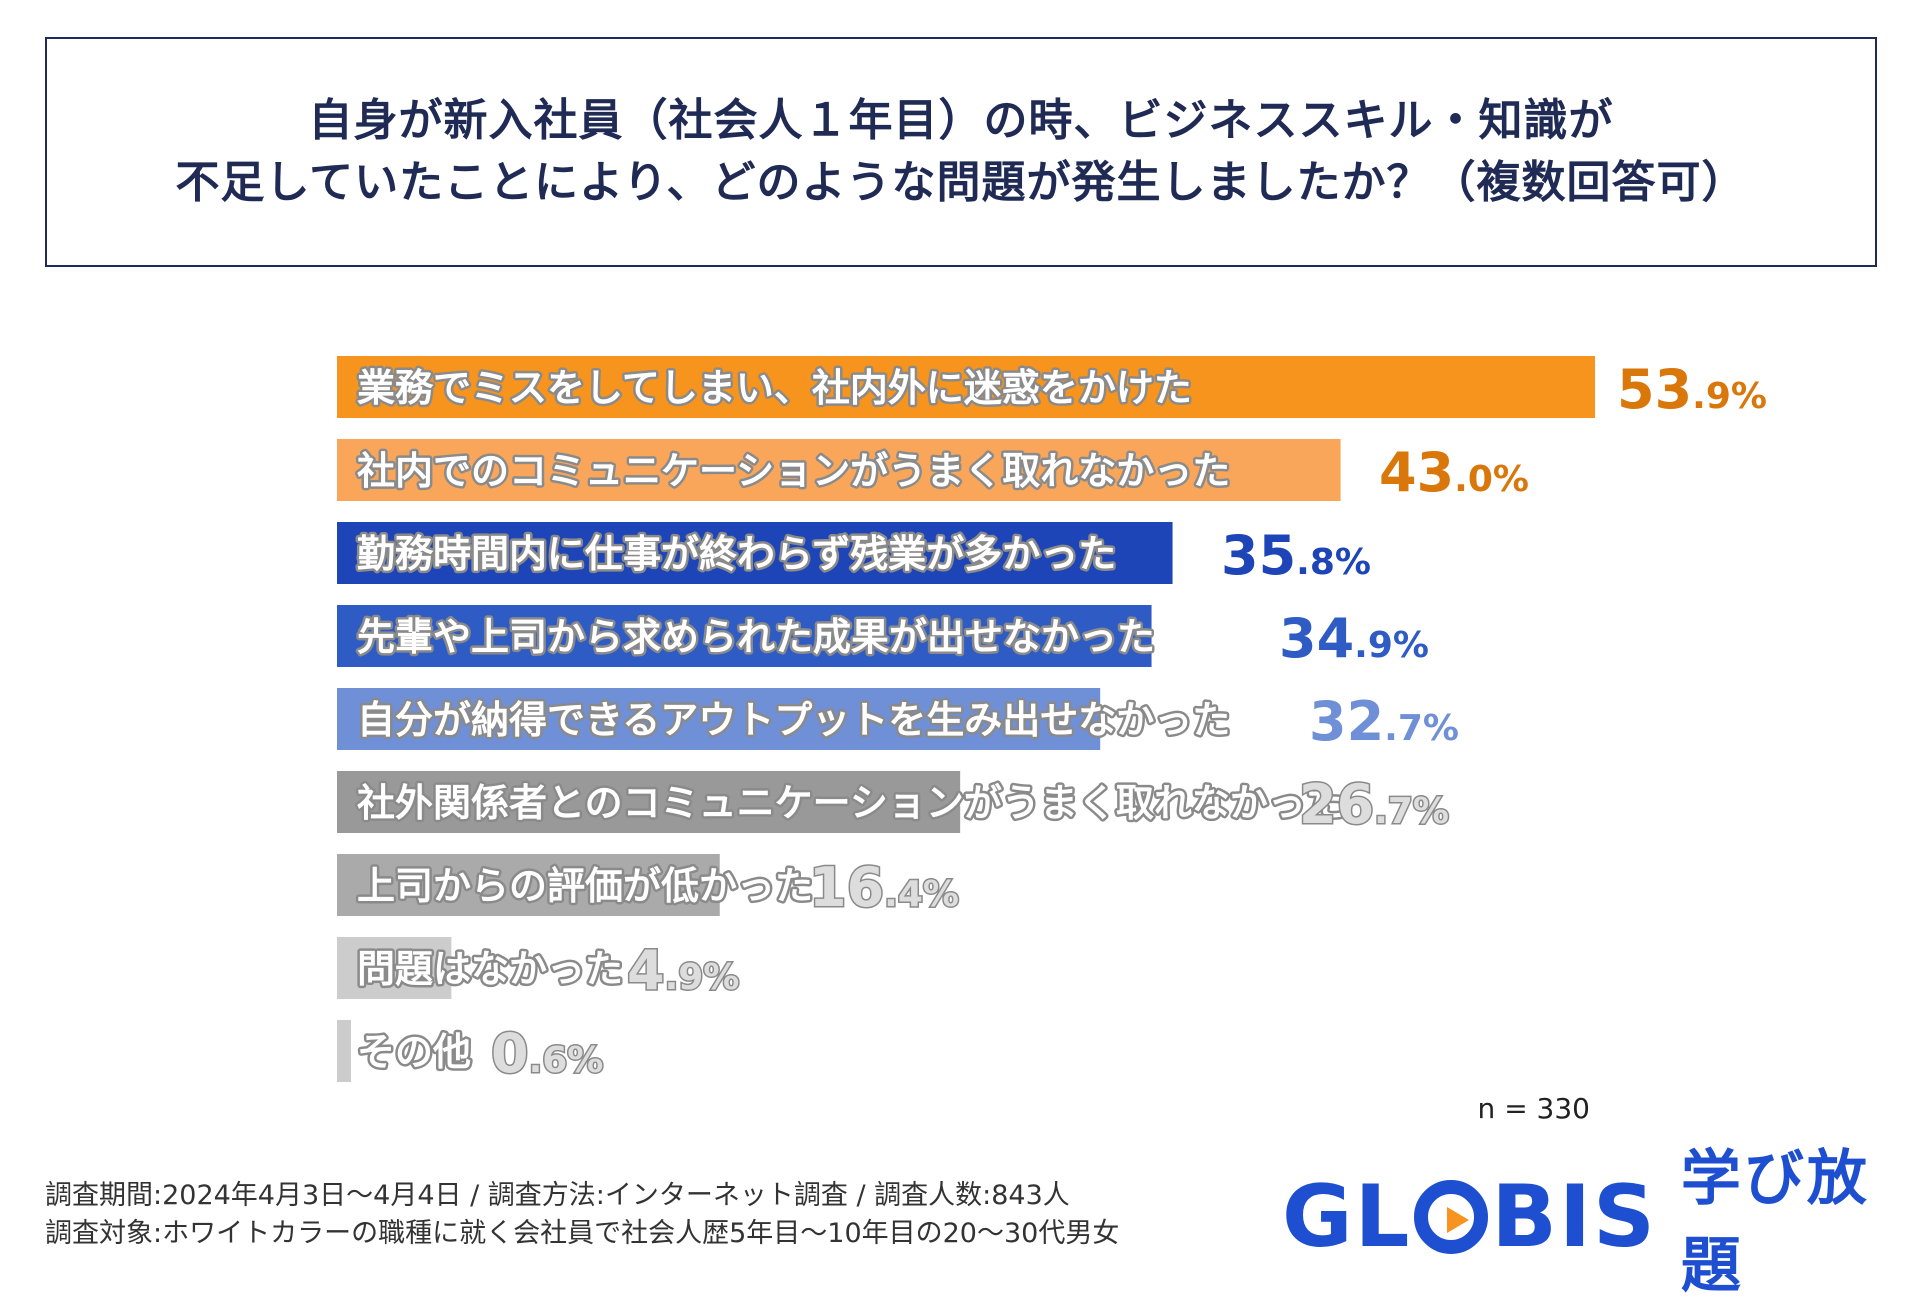 Image resolution: width=1920 pixels, height=1304 pixels. I want to click on value-label-6: 26.7%, so click(1374, 804).